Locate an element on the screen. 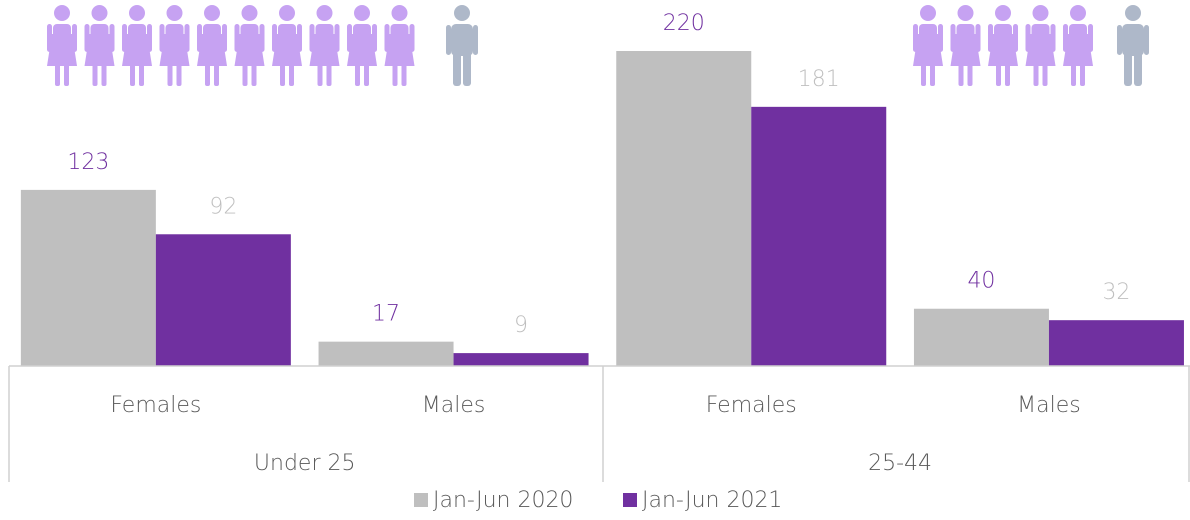  data-label: 220 is located at coordinates (684, 23).